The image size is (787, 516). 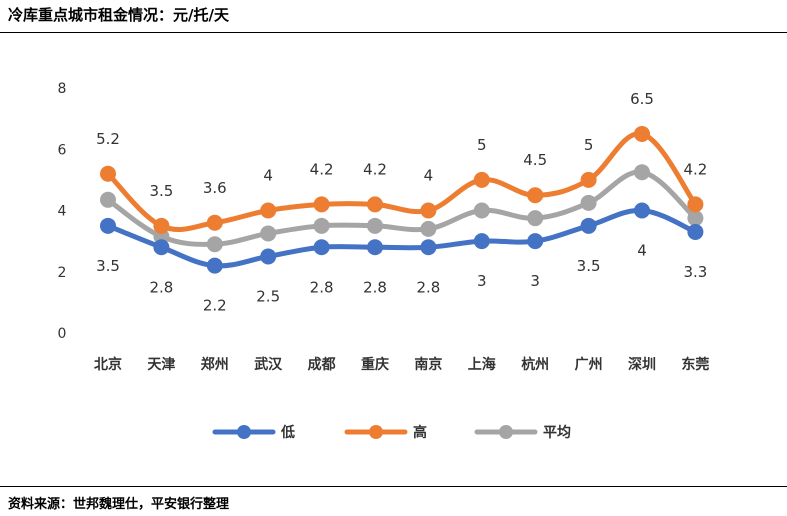 I want to click on series-low, so click(x=402, y=238).